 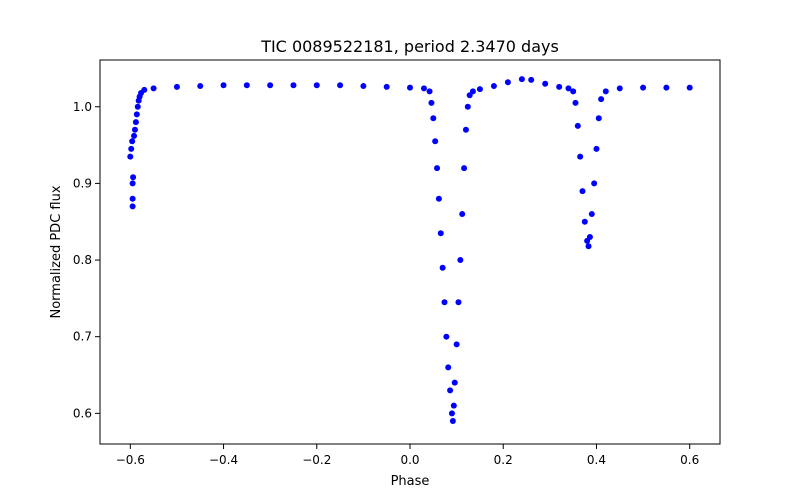 I want to click on y-axis-ticks: 0.6 0.7 0.8 0.9 1.0, so click(x=86, y=260).